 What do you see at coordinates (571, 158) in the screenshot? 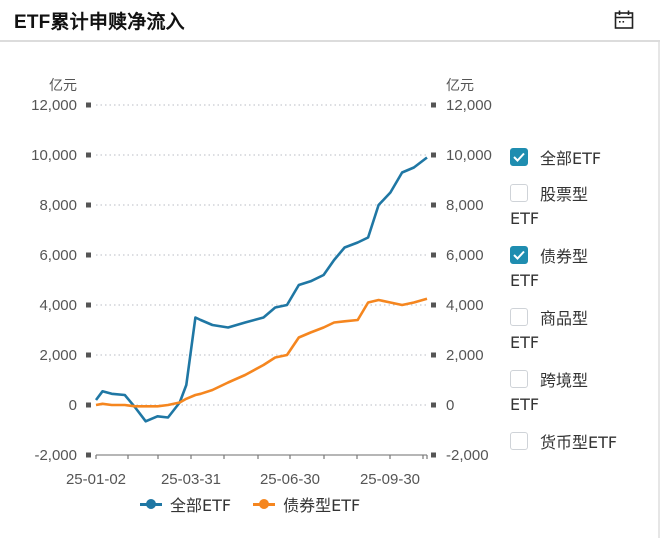
I see `filter-label: 全部ETF` at bounding box center [571, 158].